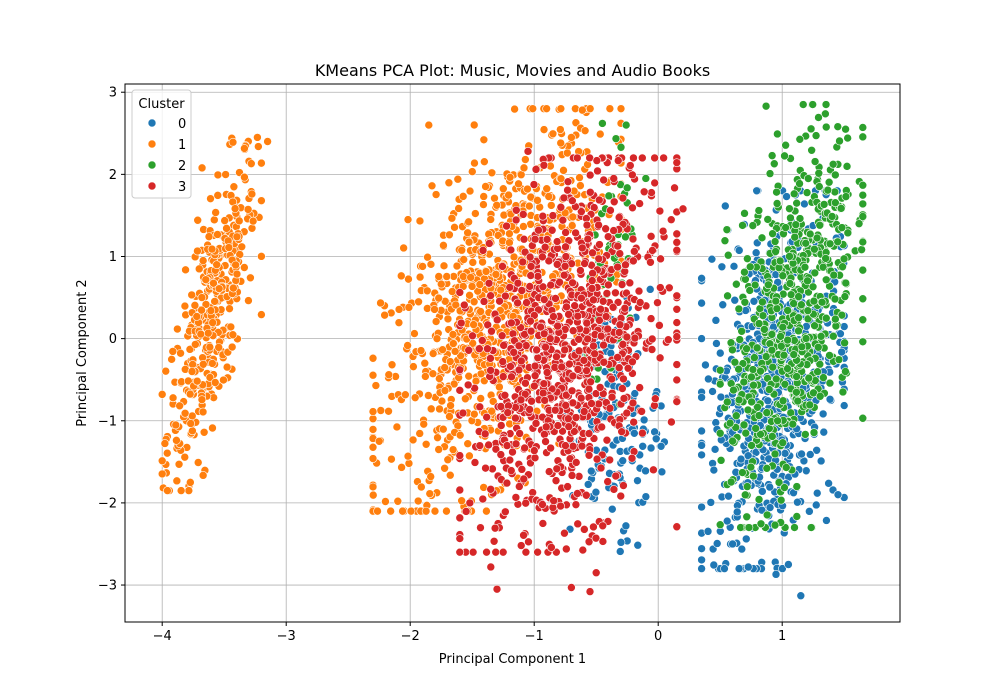 The height and width of the screenshot is (700, 1000). I want to click on y-axis-label: Principal Component 2, so click(82, 352).